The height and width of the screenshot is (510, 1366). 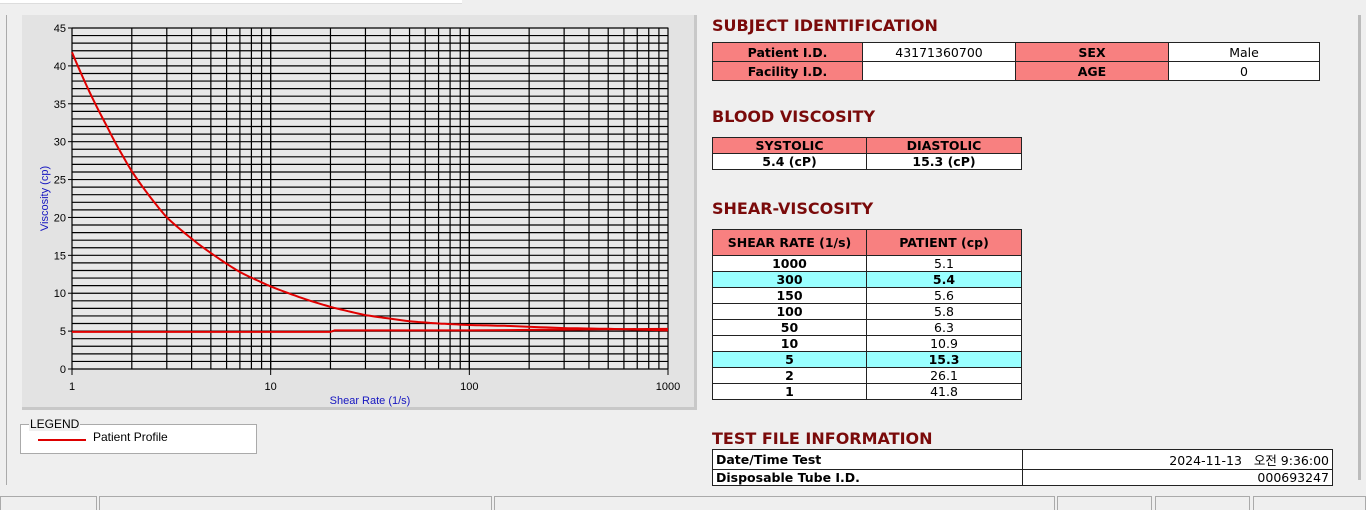 What do you see at coordinates (944, 242) in the screenshot?
I see `patient-header: PATIENT (cp)` at bounding box center [944, 242].